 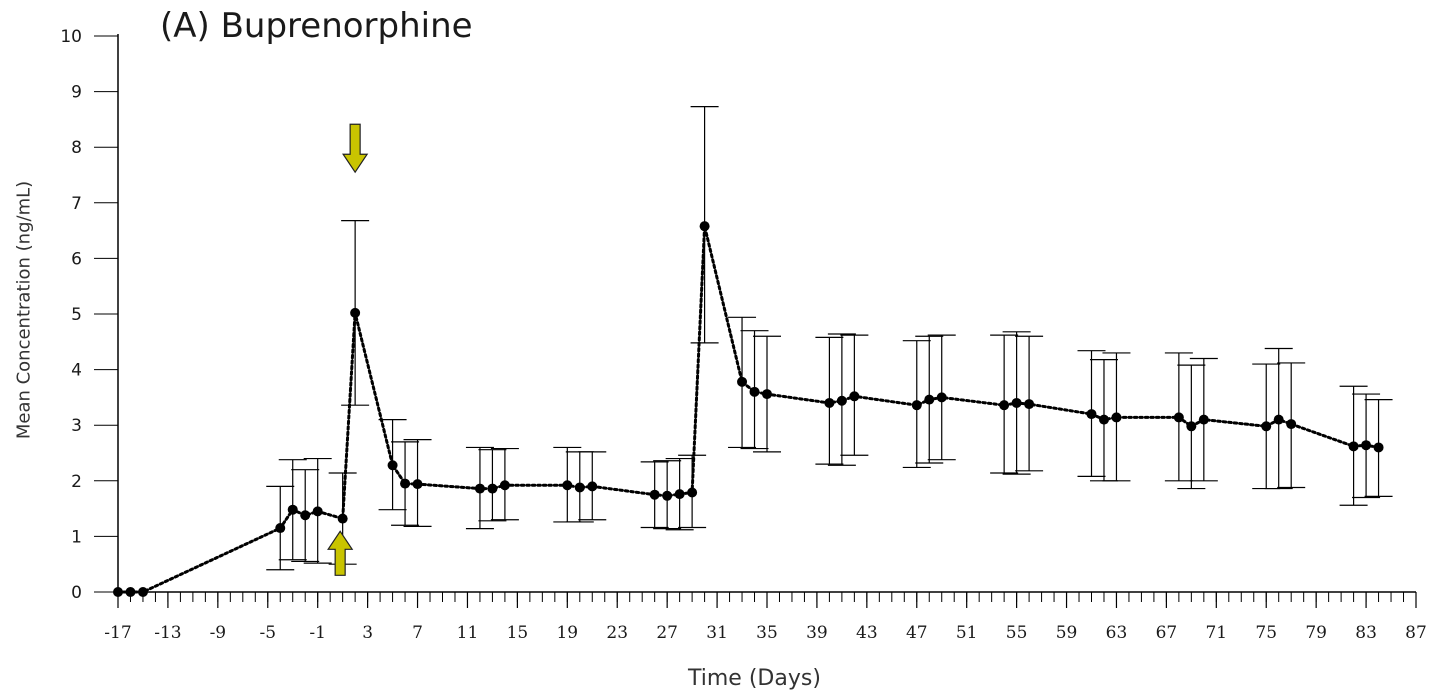 What do you see at coordinates (367, 633) in the screenshot?
I see `x-tick-label: 3` at bounding box center [367, 633].